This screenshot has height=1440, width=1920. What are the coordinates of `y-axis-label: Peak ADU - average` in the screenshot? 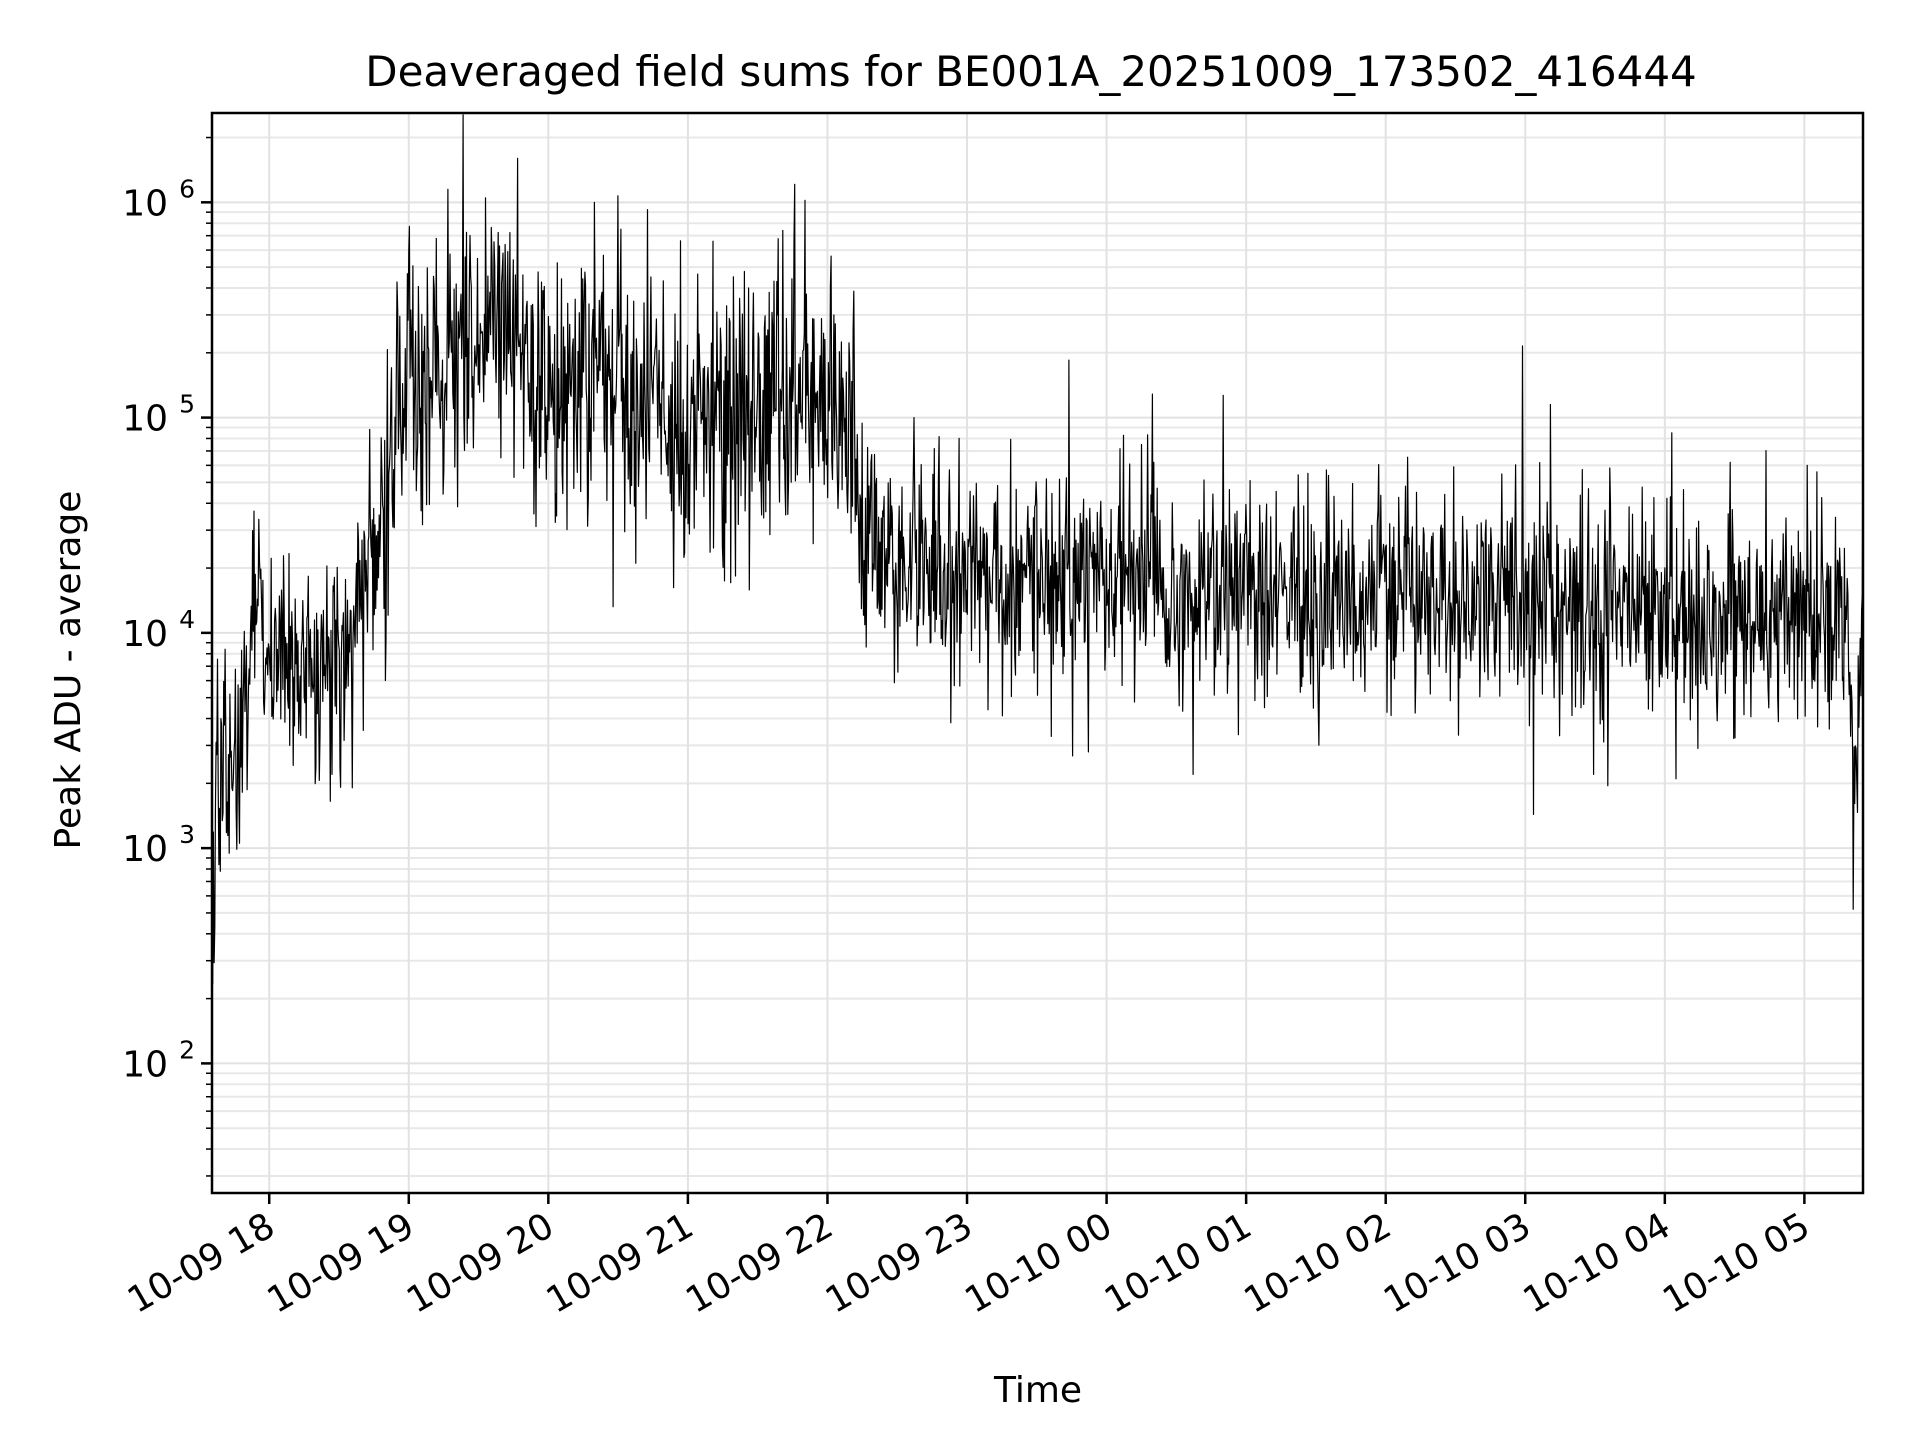 It's located at (68, 670).